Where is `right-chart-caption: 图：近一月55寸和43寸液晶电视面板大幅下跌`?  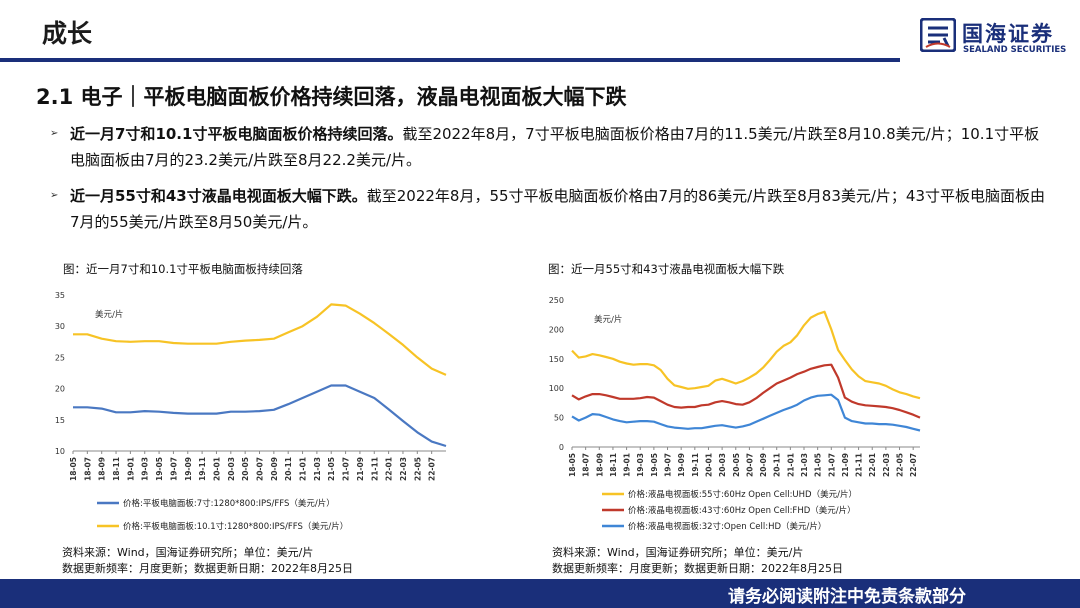 right-chart-caption: 图：近一月55寸和43寸液晶电视面板大幅下跌 is located at coordinates (666, 269).